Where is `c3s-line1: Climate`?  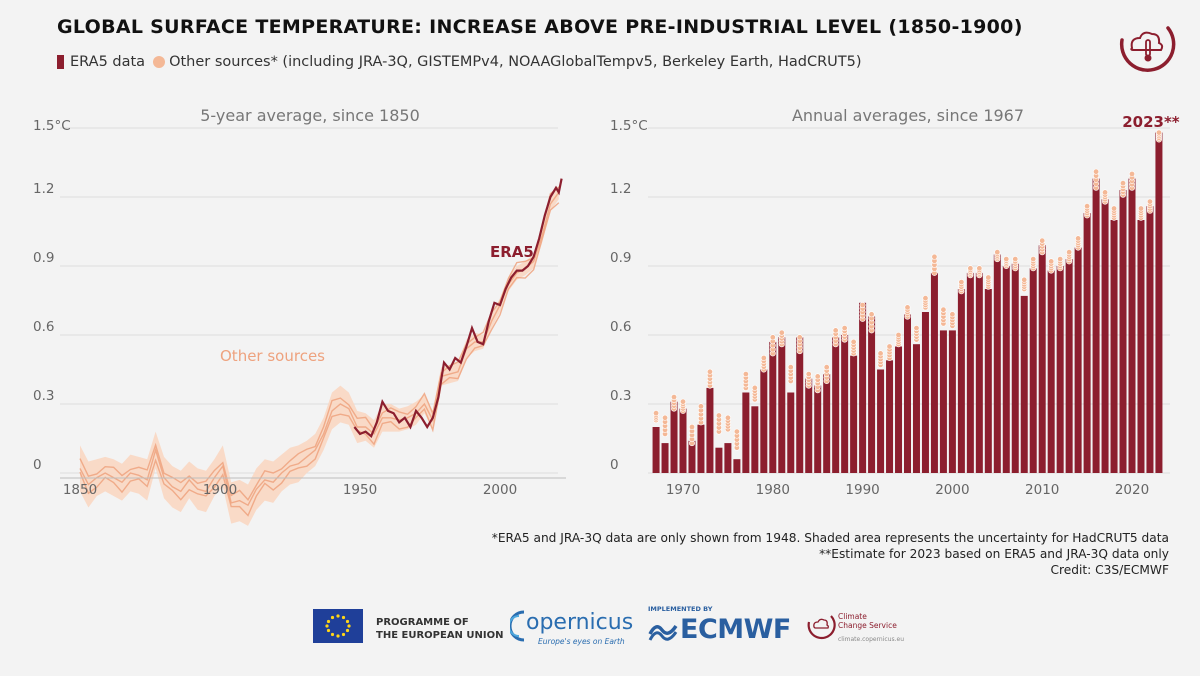
c3s-line1: Climate is located at coordinates (852, 616).